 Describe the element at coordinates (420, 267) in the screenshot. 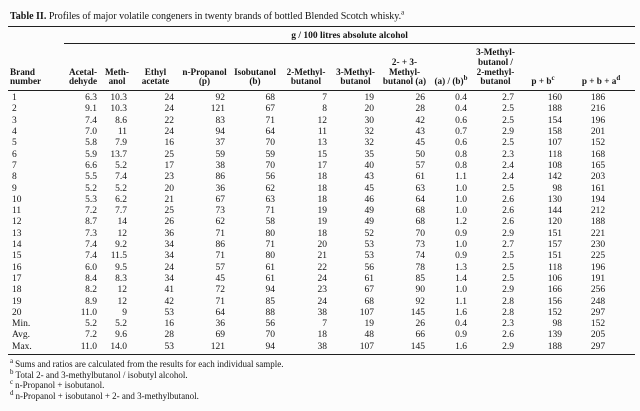

I see `value-cell: 78` at that location.